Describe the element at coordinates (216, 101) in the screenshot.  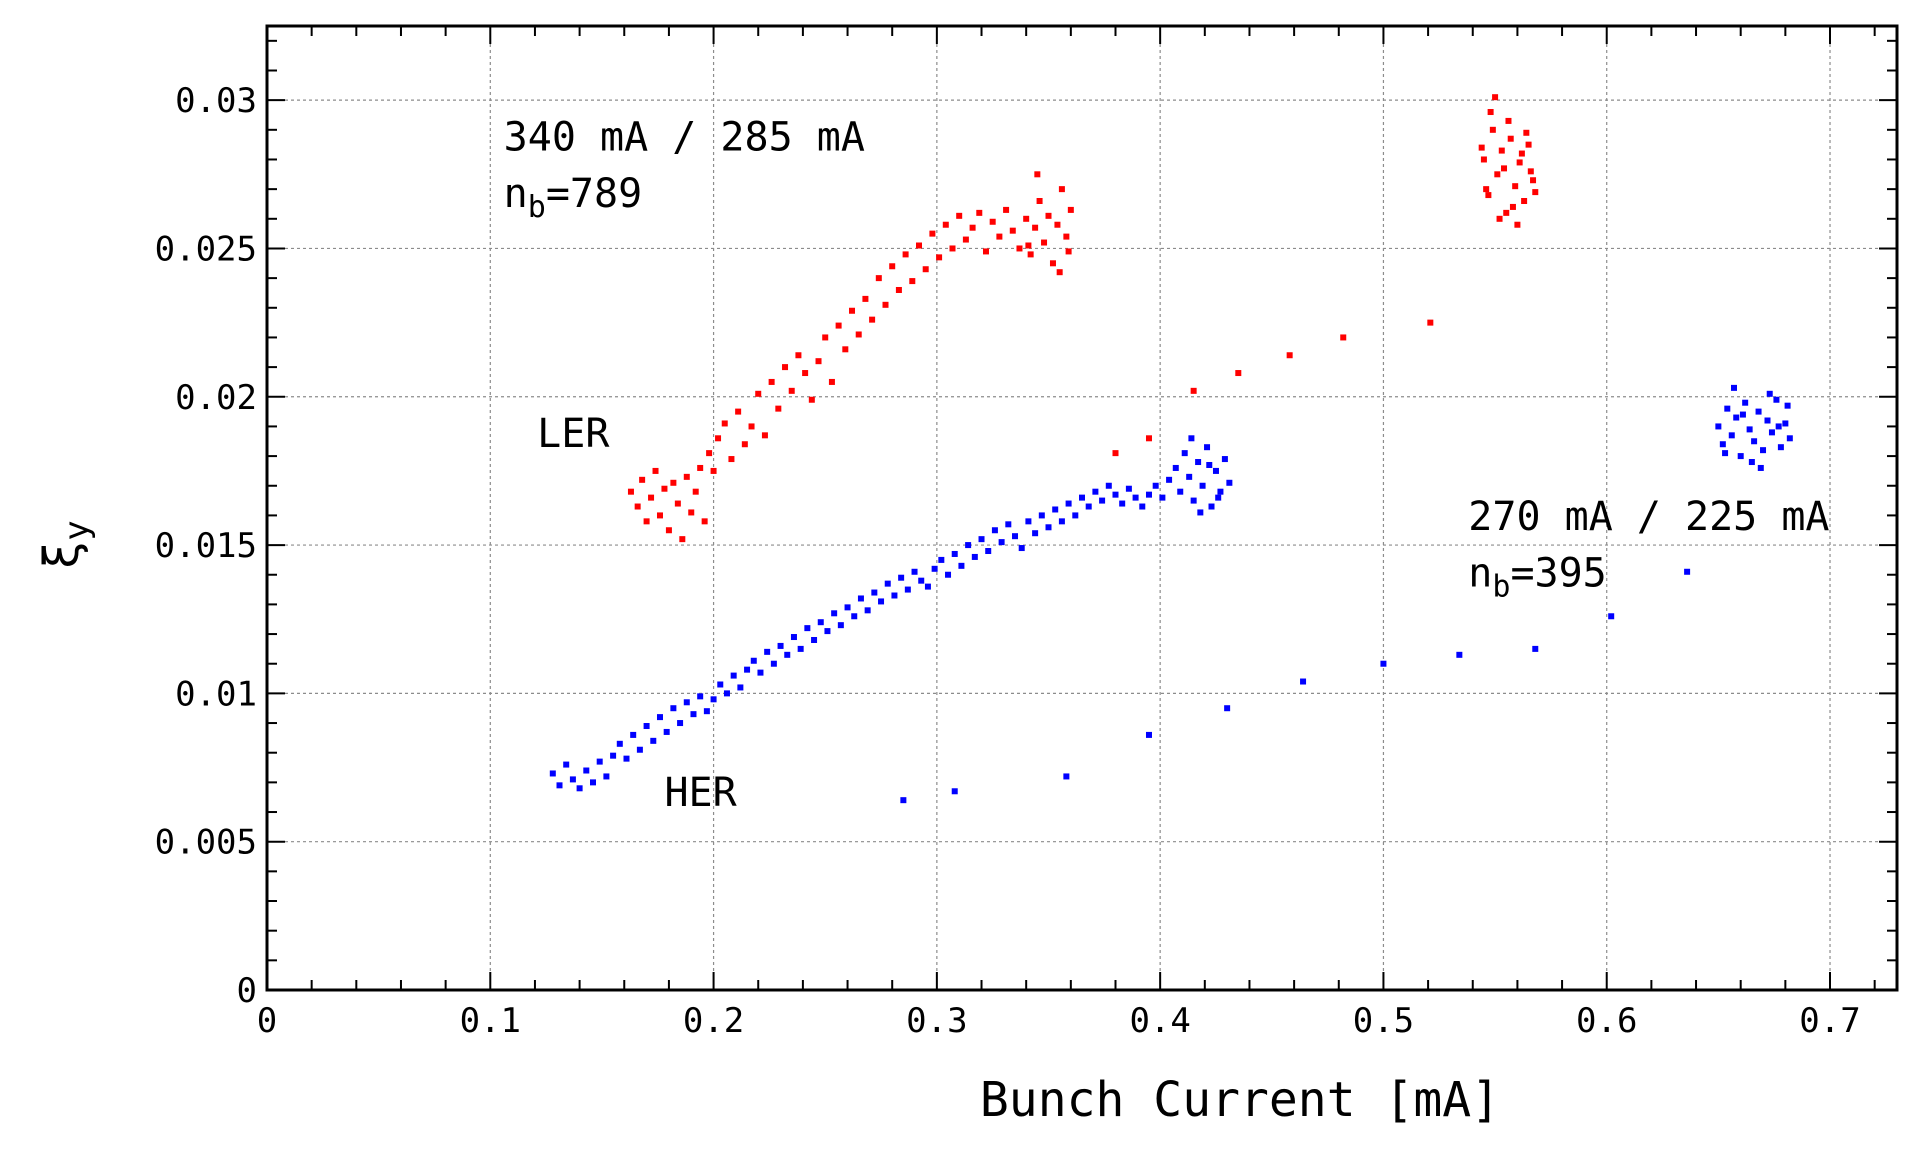
I see `y-tick-label: 0.03` at that location.